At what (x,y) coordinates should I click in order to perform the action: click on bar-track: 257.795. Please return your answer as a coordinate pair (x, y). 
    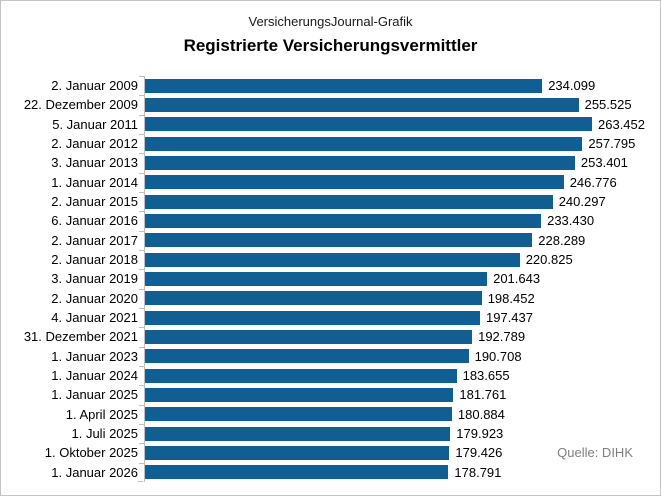
    Looking at the image, I should click on (395, 143).